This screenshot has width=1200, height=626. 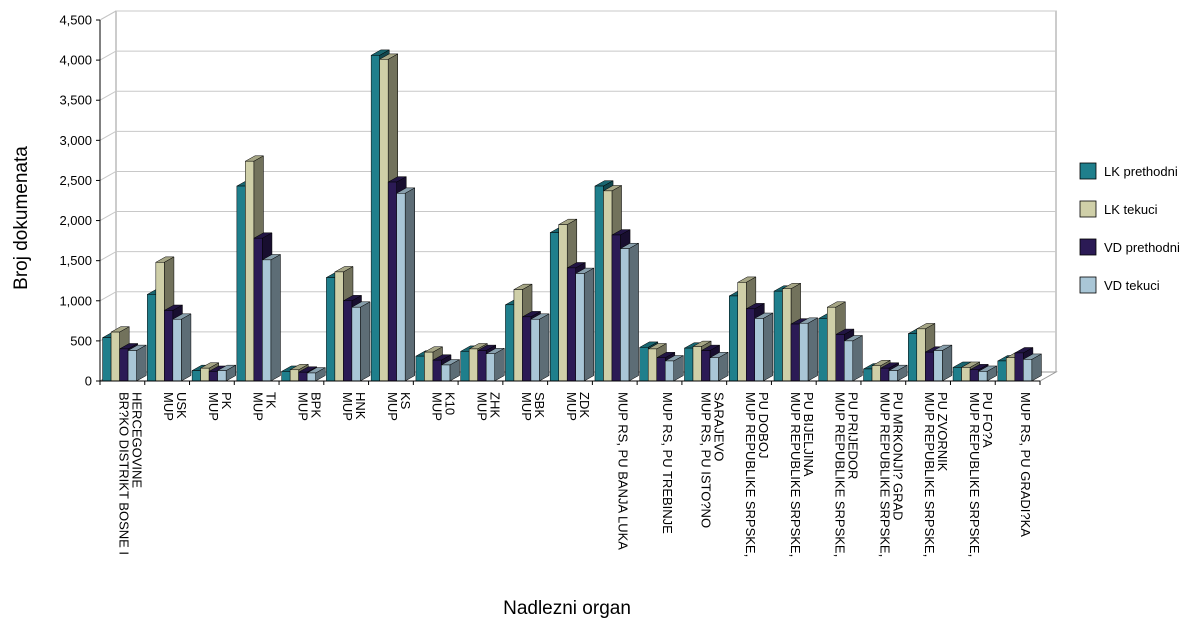 I want to click on x-tick-label: MUPTK, so click(x=265, y=406).